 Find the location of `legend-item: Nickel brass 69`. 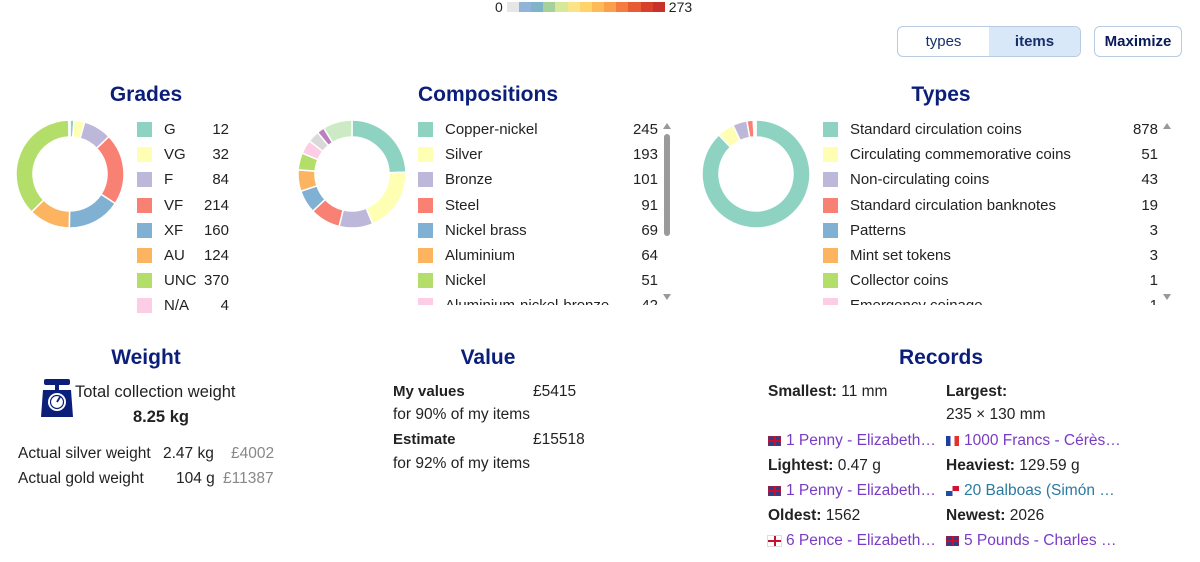

legend-item: Nickel brass 69 is located at coordinates (538, 230).